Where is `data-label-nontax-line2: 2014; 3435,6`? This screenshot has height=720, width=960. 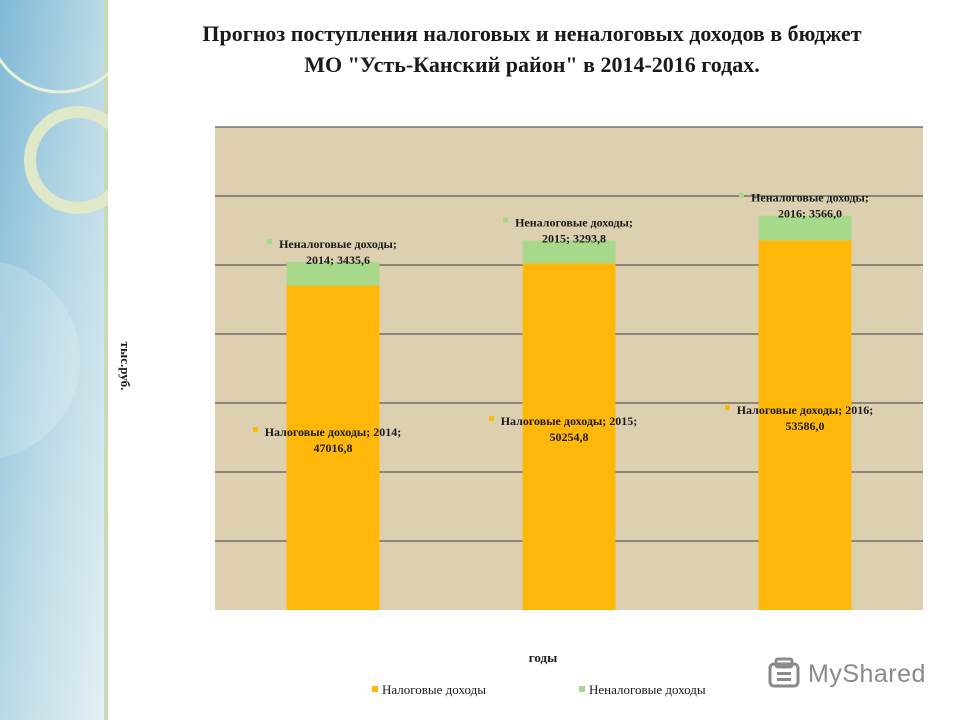 data-label-nontax-line2: 2014; 3435,6 is located at coordinates (338, 260).